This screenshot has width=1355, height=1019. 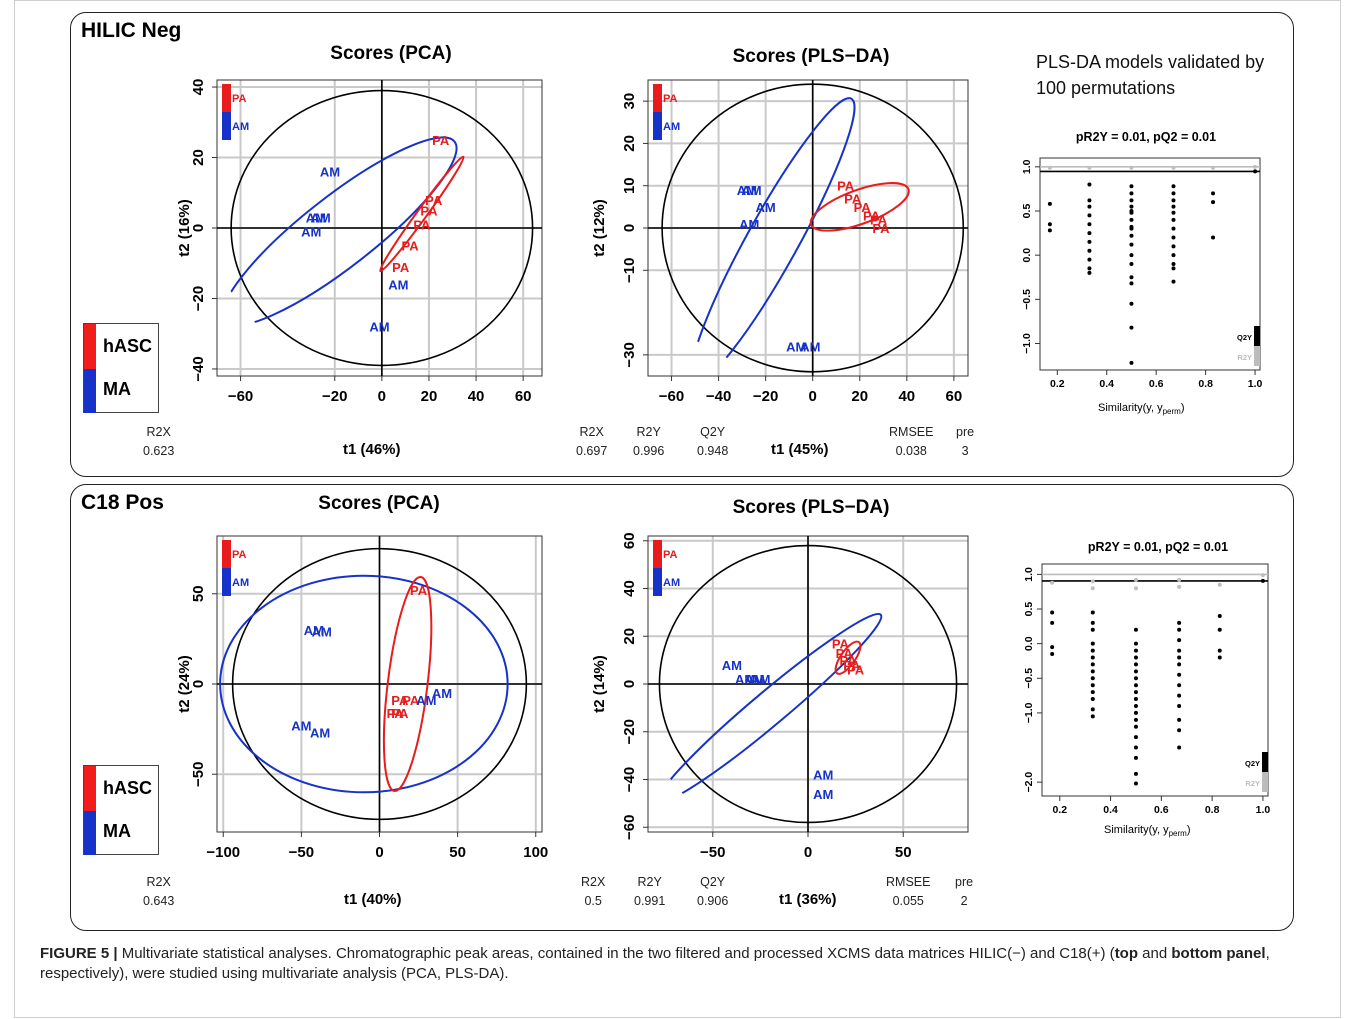 I want to click on plsda-stat-pre: pre 2, so click(x=964, y=892).